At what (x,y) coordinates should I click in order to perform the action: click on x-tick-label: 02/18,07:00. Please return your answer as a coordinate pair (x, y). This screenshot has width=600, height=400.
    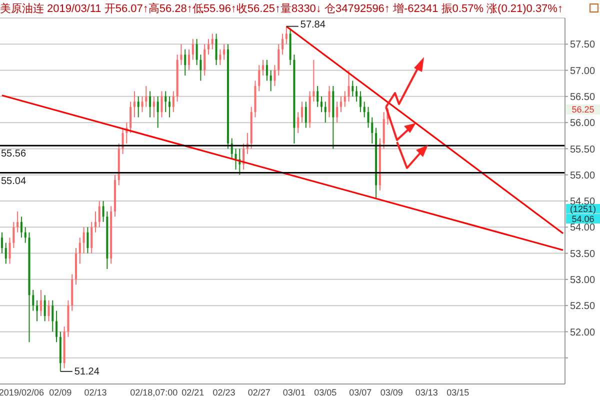
    Looking at the image, I should click on (154, 392).